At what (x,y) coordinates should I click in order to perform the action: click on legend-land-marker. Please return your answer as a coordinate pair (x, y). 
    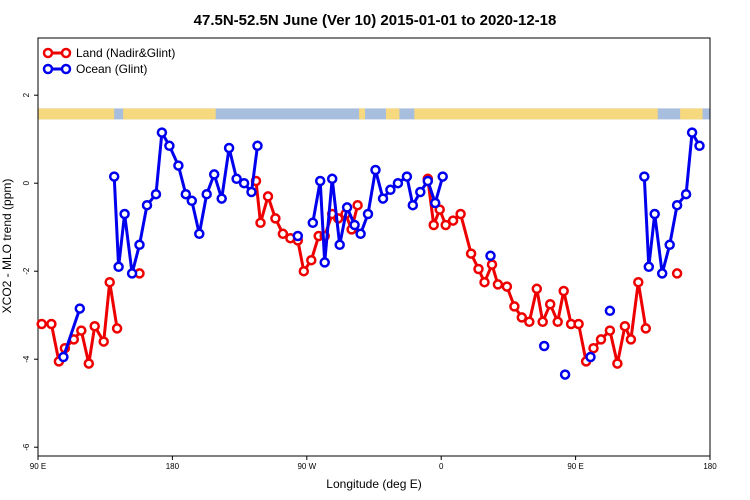
    Looking at the image, I should click on (48, 53).